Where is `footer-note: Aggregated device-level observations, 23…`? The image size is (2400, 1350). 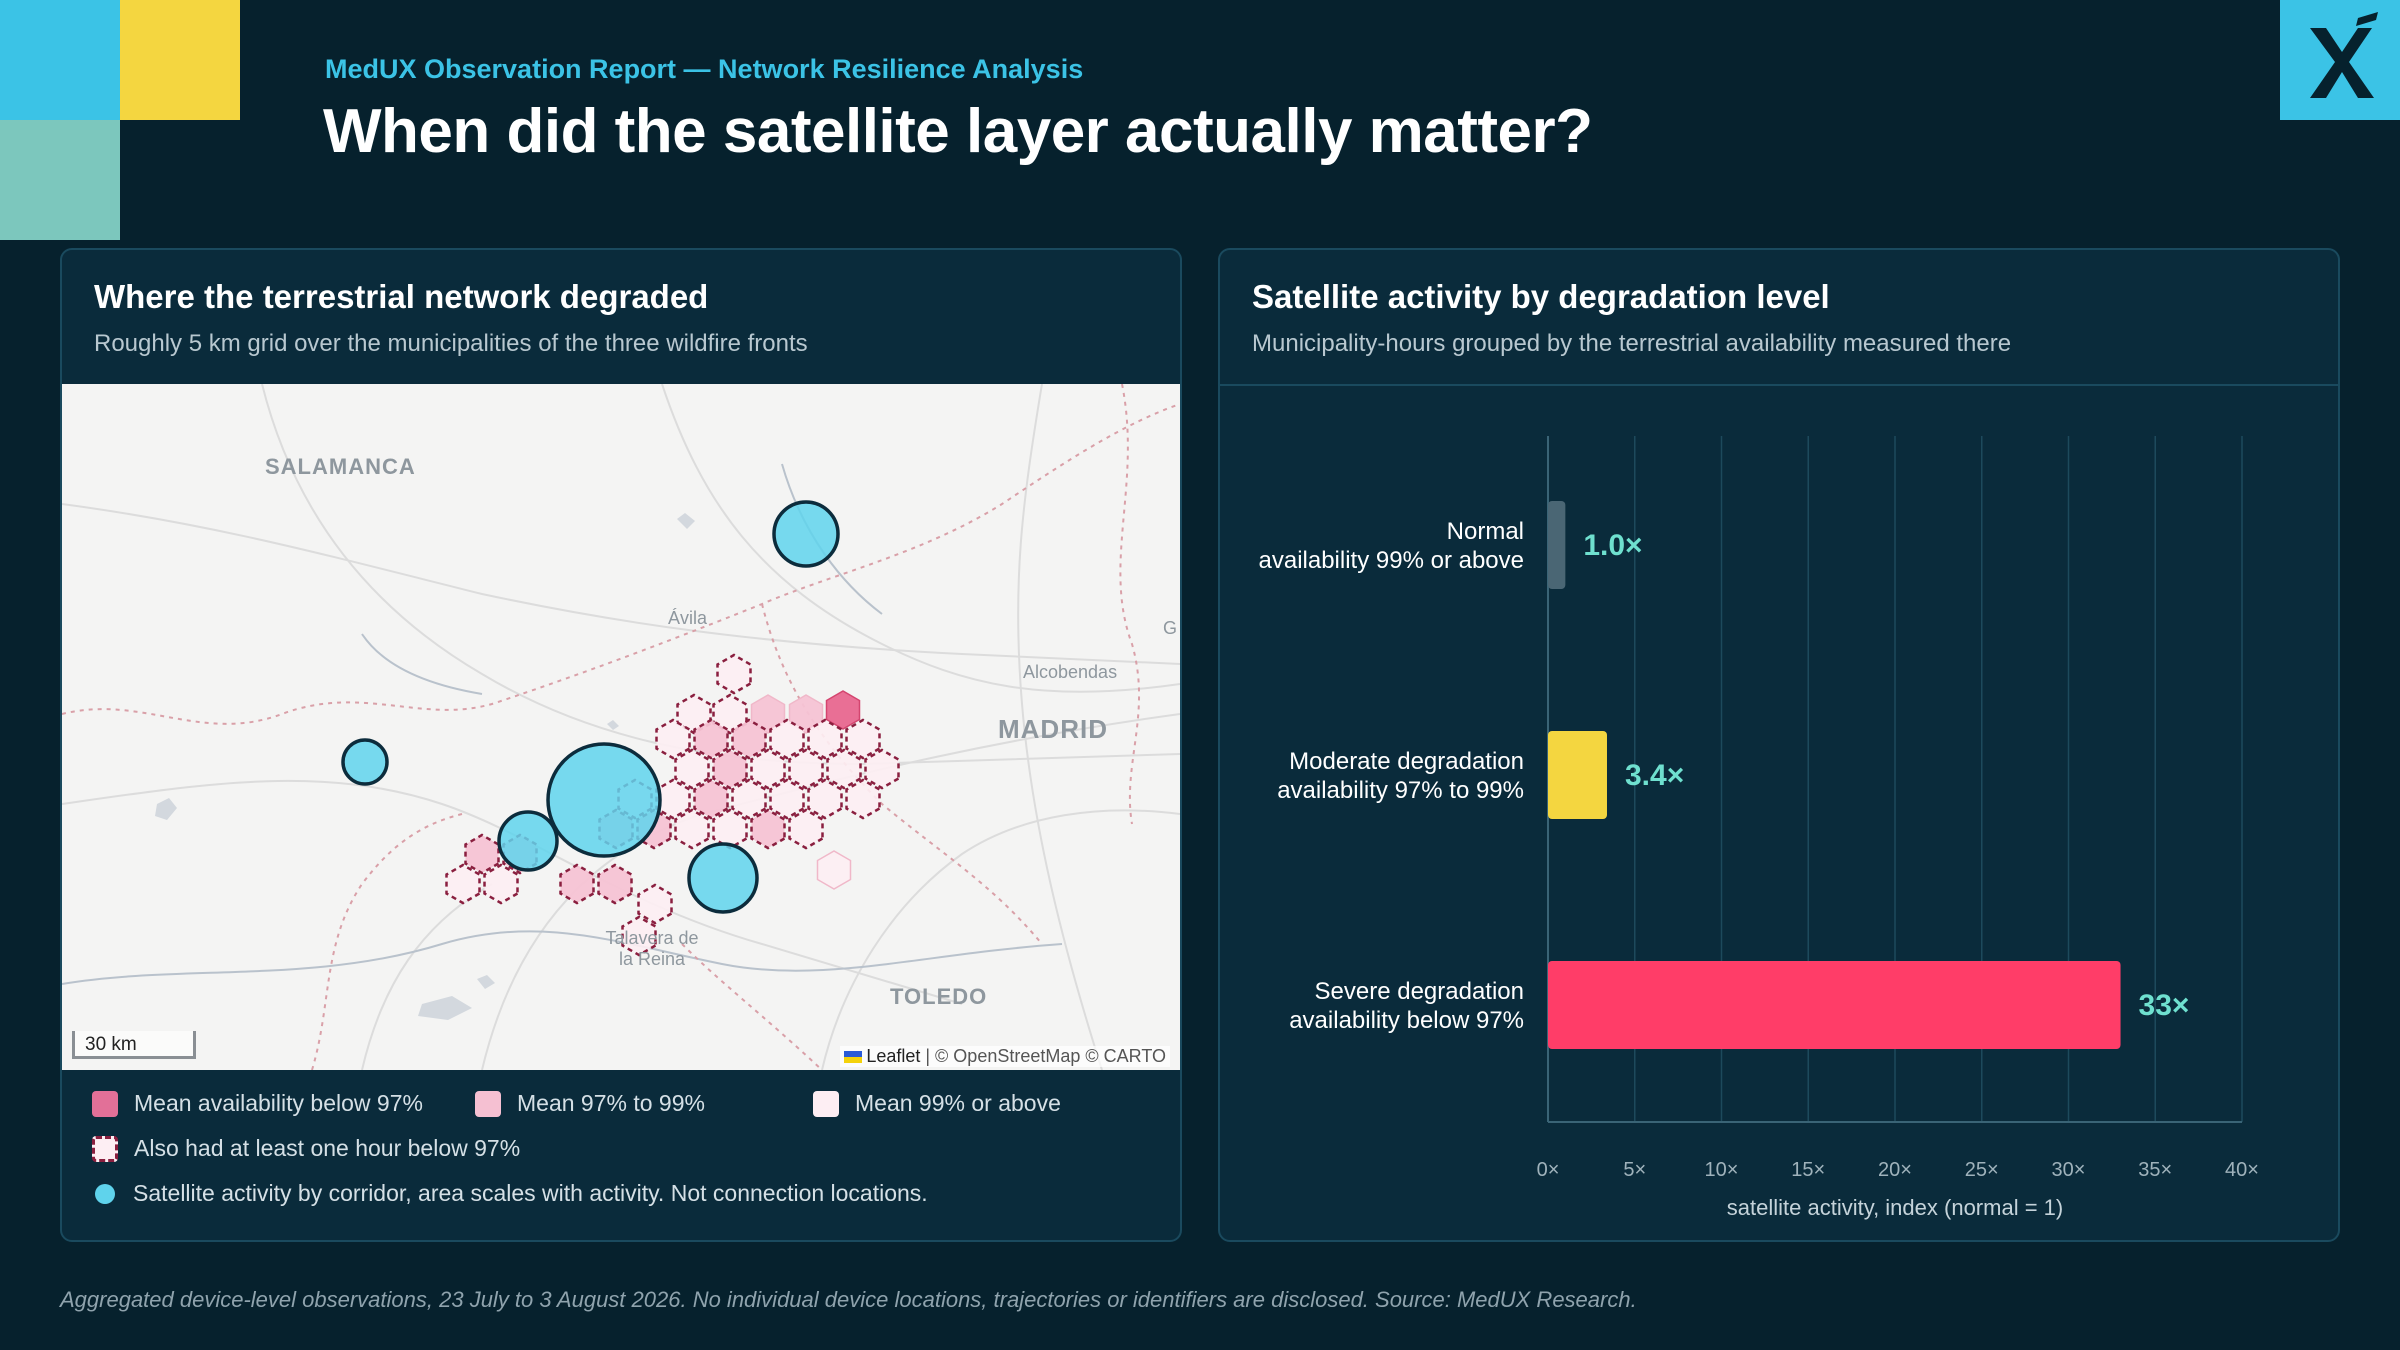 footer-note: Aggregated device-level observations, 23… is located at coordinates (848, 1299).